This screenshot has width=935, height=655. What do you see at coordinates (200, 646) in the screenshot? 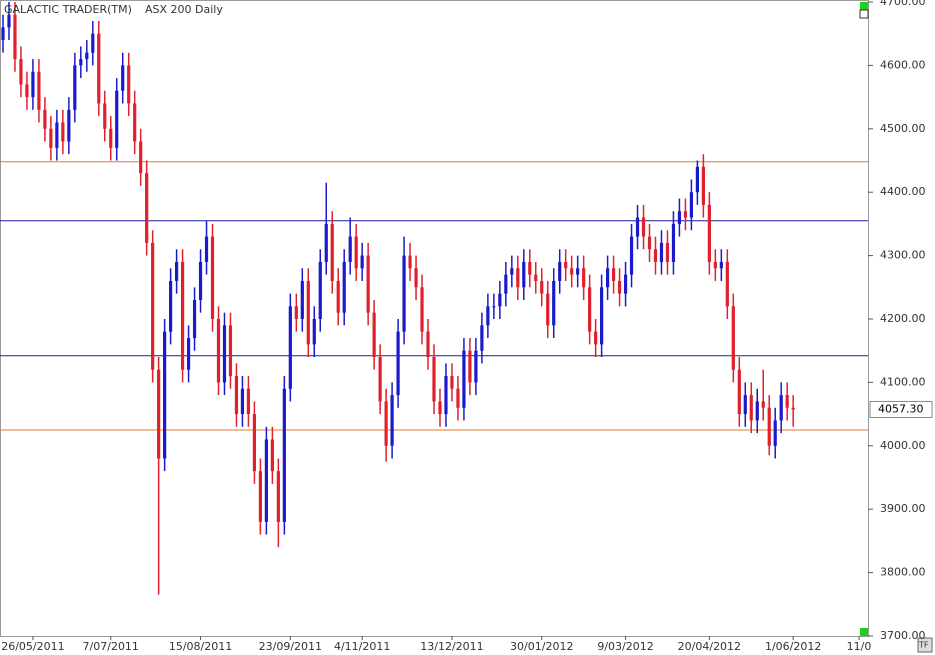
I see `x-tick-label: 15/08/2011` at bounding box center [200, 646].